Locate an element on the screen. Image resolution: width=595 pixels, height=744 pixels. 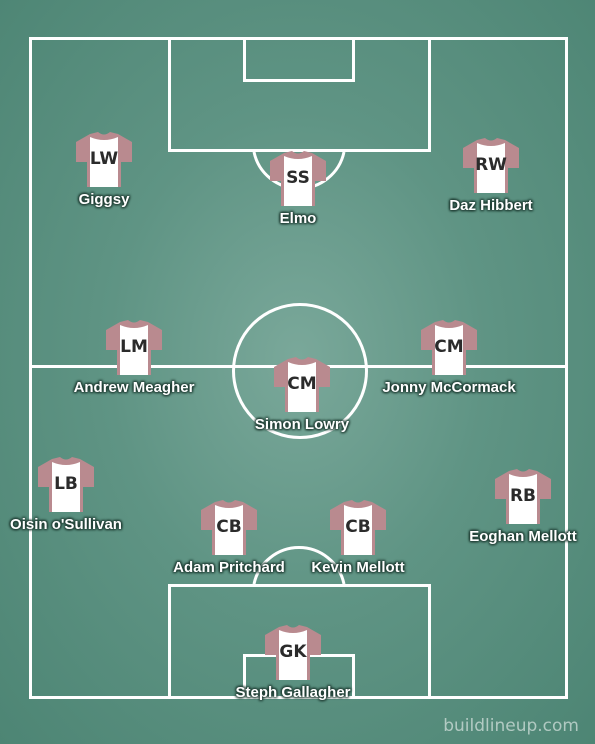
shirt-position-label: SS is located at coordinates (298, 178).